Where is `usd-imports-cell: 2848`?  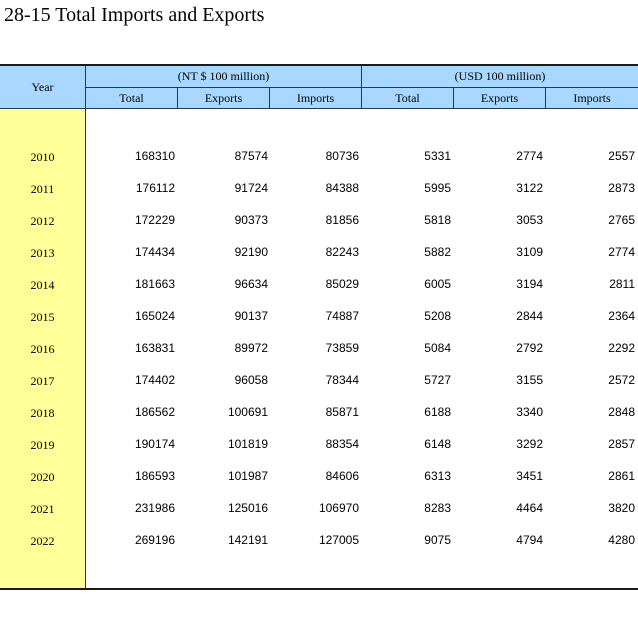 usd-imports-cell: 2848 is located at coordinates (621, 412).